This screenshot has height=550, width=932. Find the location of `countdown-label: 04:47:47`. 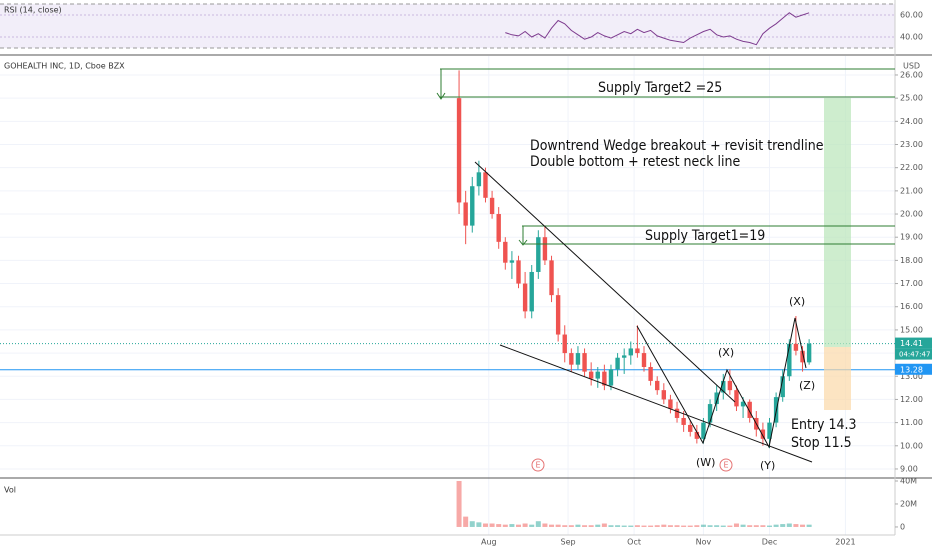

countdown-label: 04:47:47 is located at coordinates (914, 355).